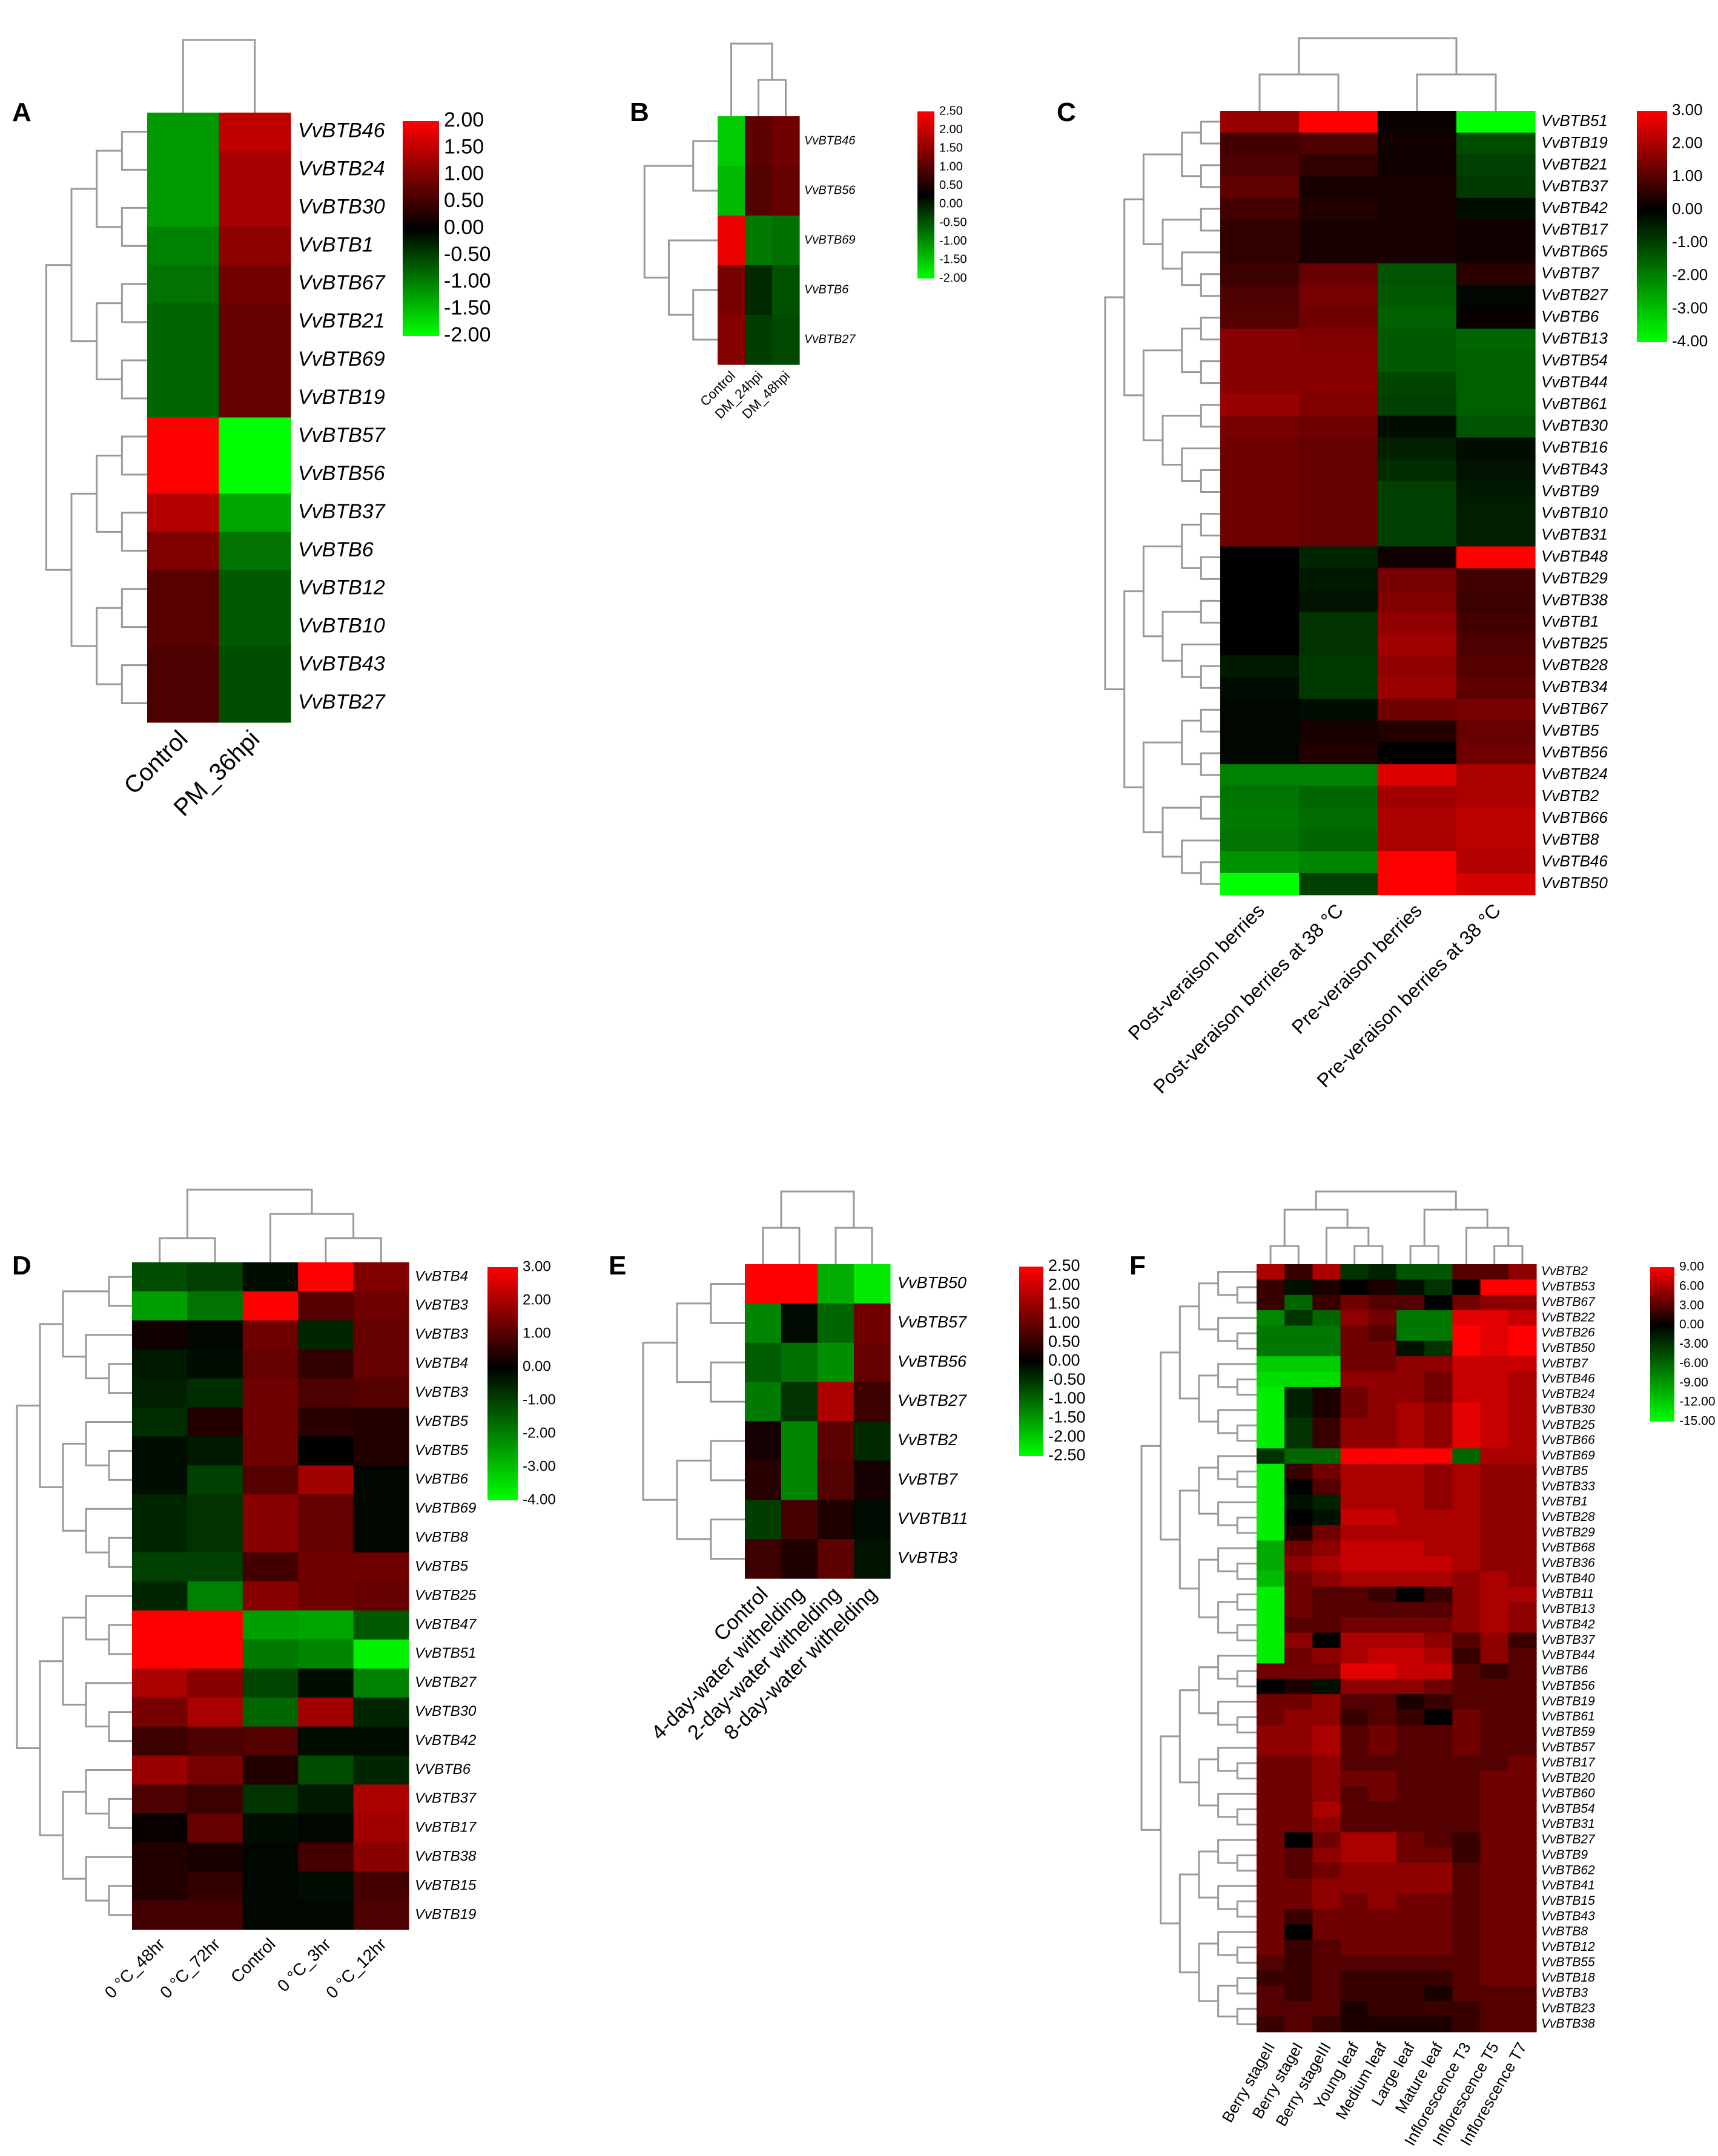  Describe the element at coordinates (445, 1508) in the screenshot. I see `row-label: VvBTB69` at that location.